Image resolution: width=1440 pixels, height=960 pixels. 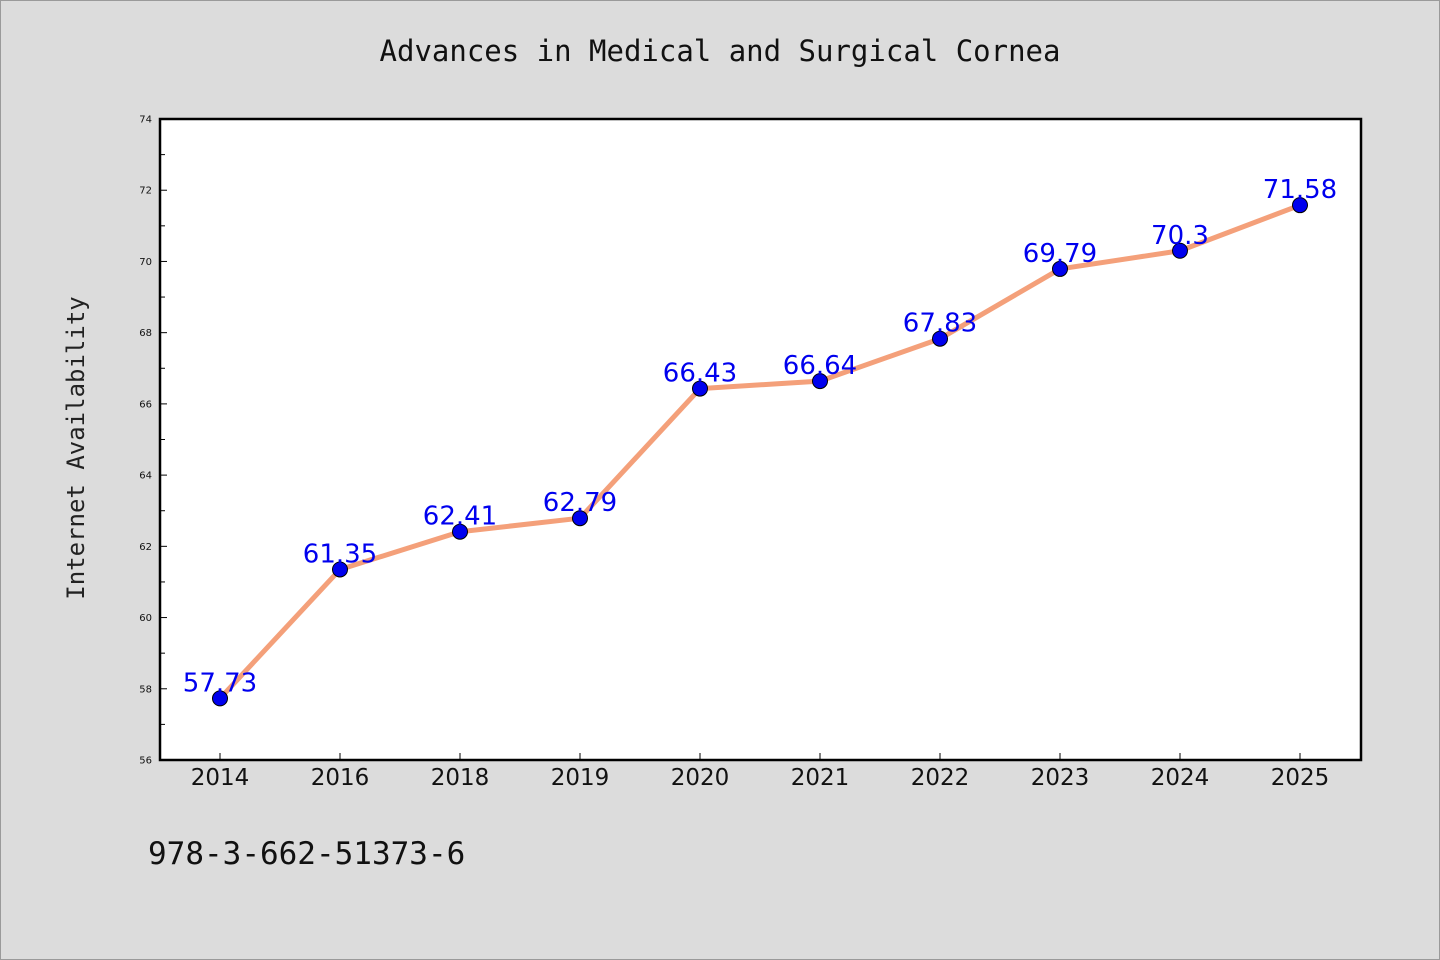 I want to click on data-label: 62.41, so click(x=460, y=517).